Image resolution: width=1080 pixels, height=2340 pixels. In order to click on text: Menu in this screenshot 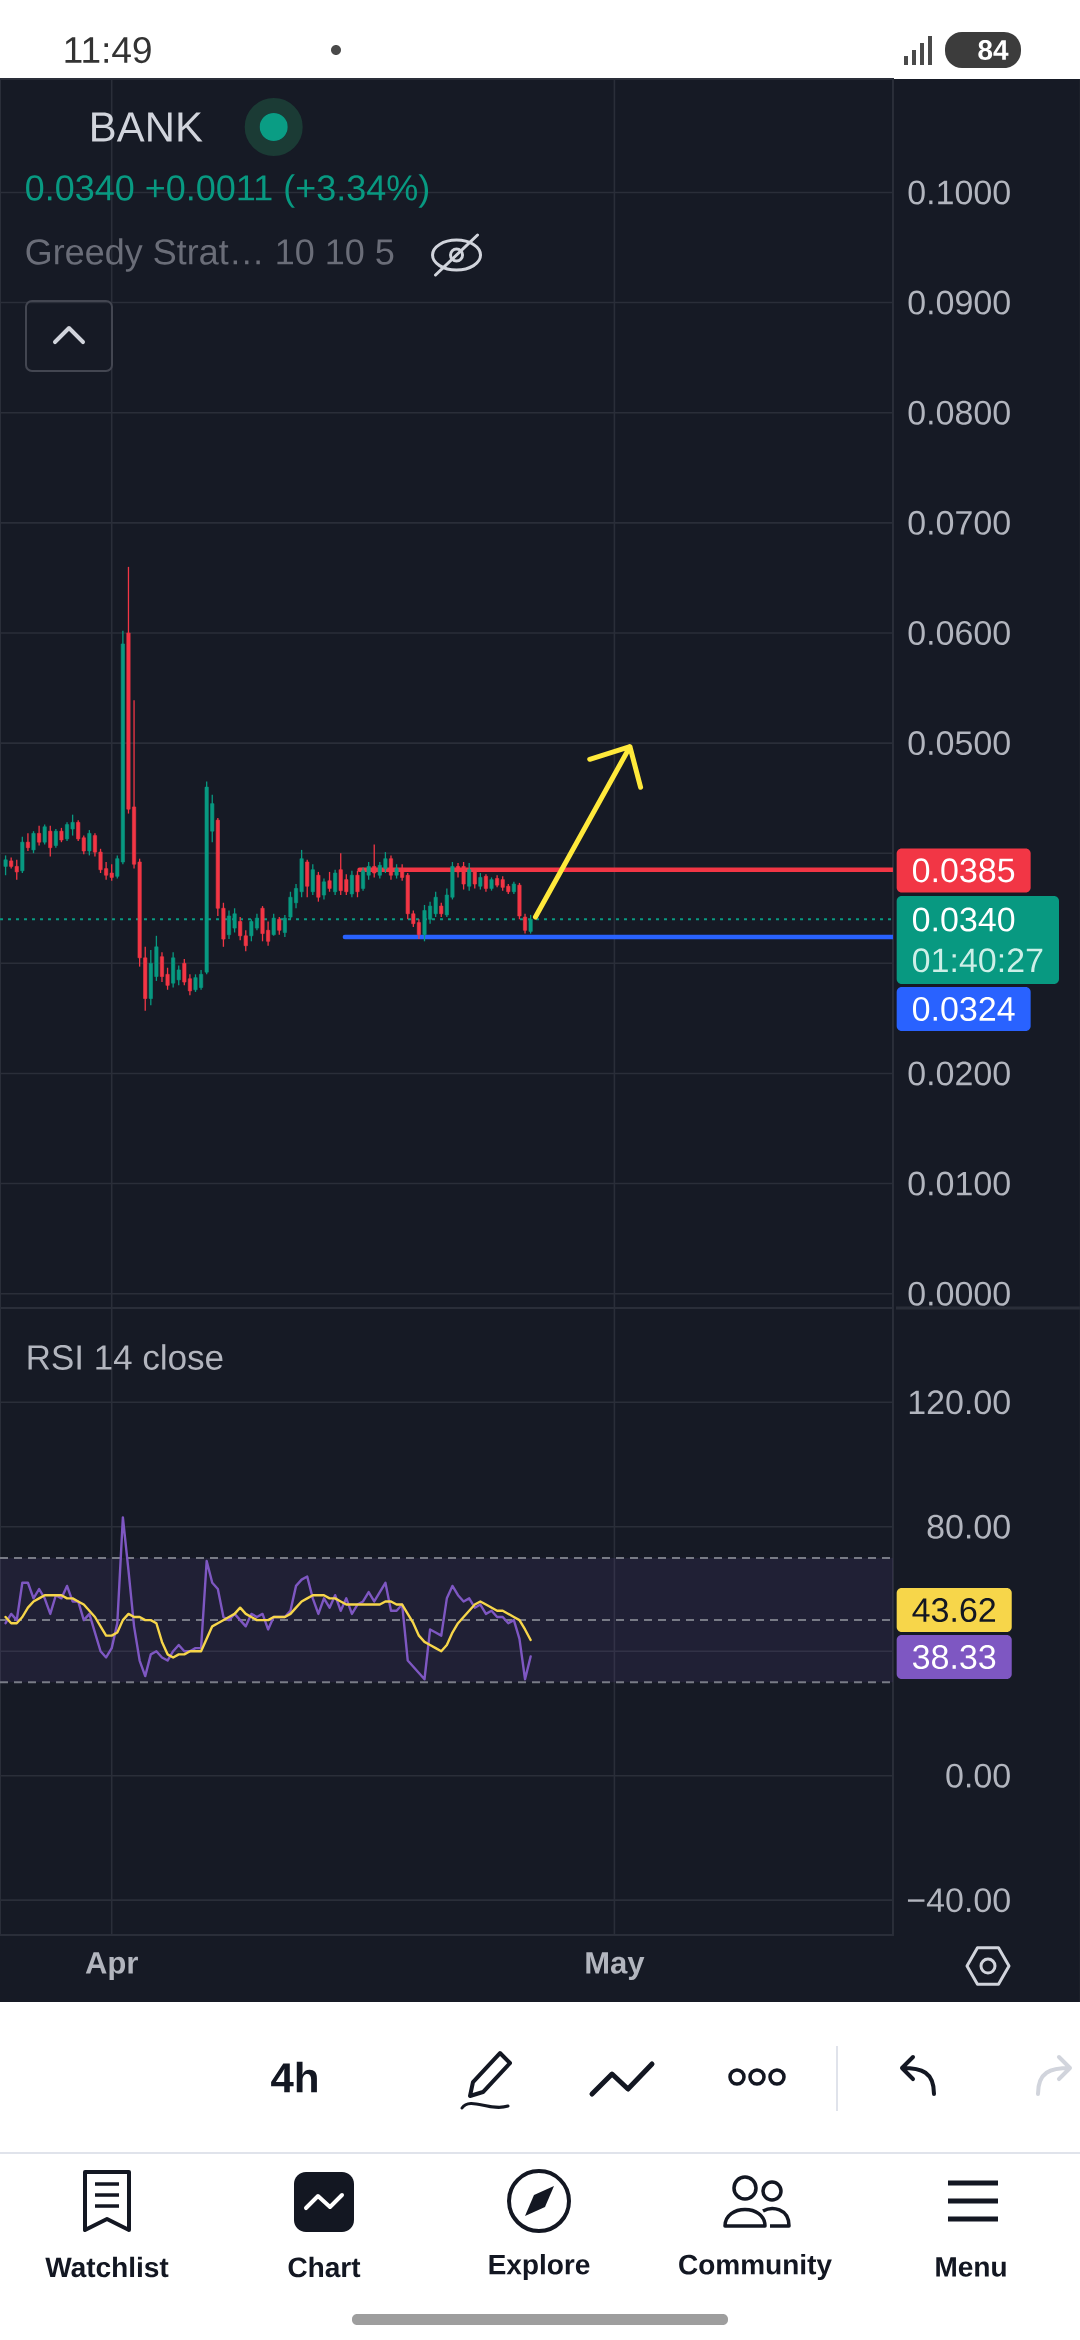, I will do `click(971, 2267)`.